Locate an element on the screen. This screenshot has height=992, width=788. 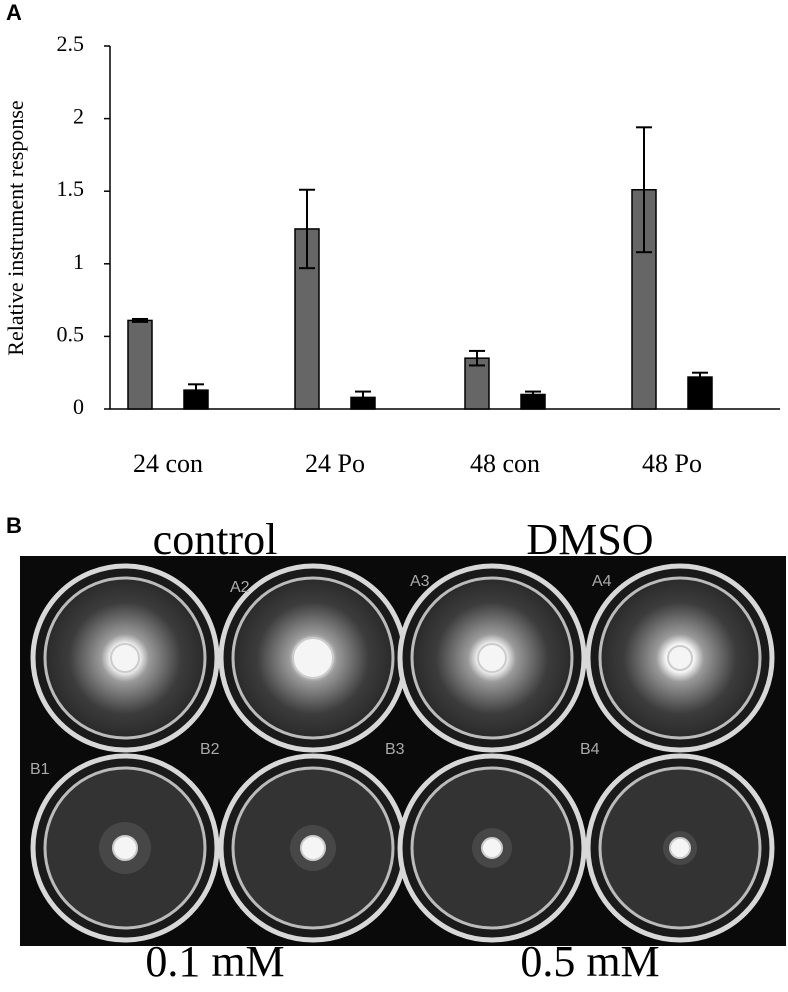
well-label: B2 is located at coordinates (210, 749).